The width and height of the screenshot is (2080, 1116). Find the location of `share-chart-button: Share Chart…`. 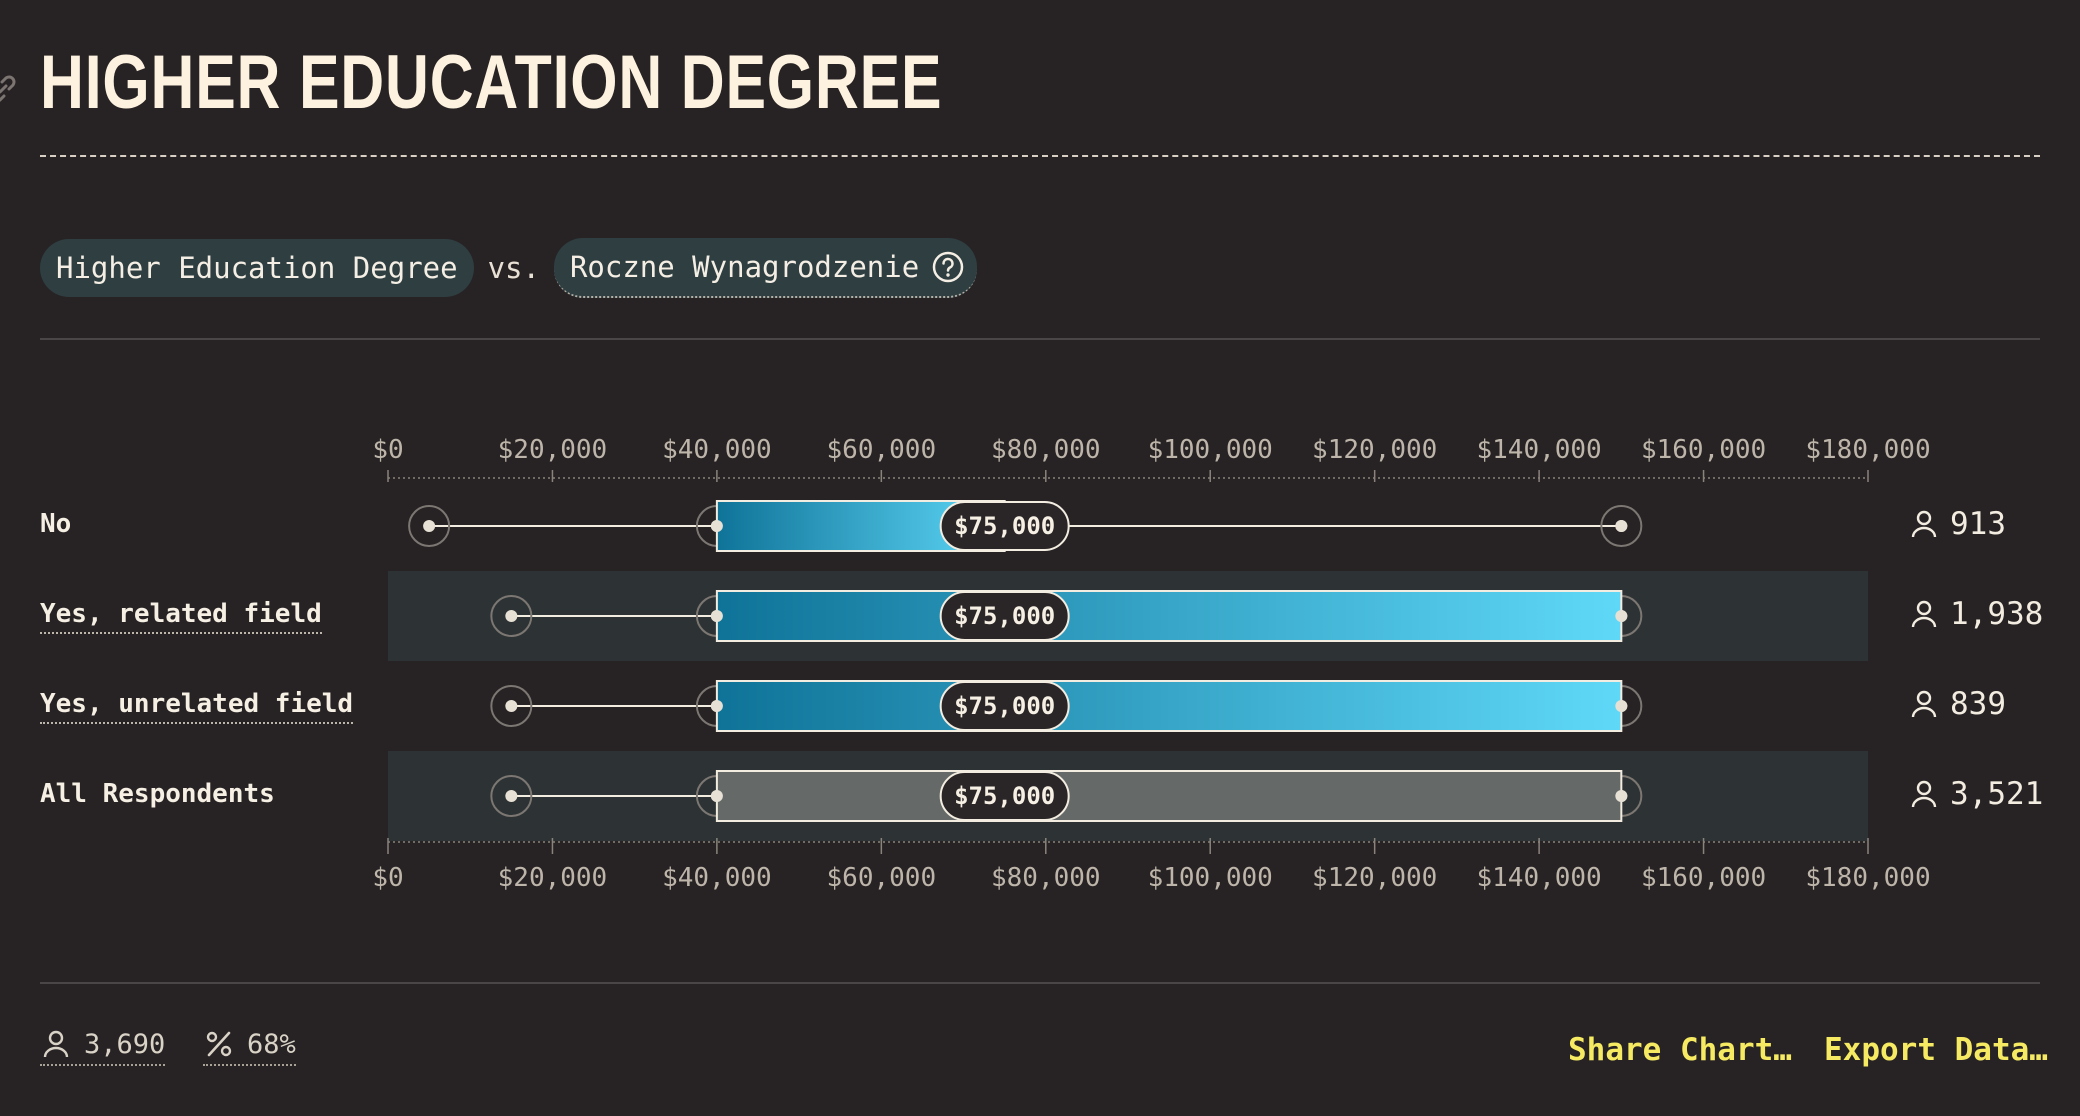

share-chart-button: Share Chart… is located at coordinates (1680, 1050).